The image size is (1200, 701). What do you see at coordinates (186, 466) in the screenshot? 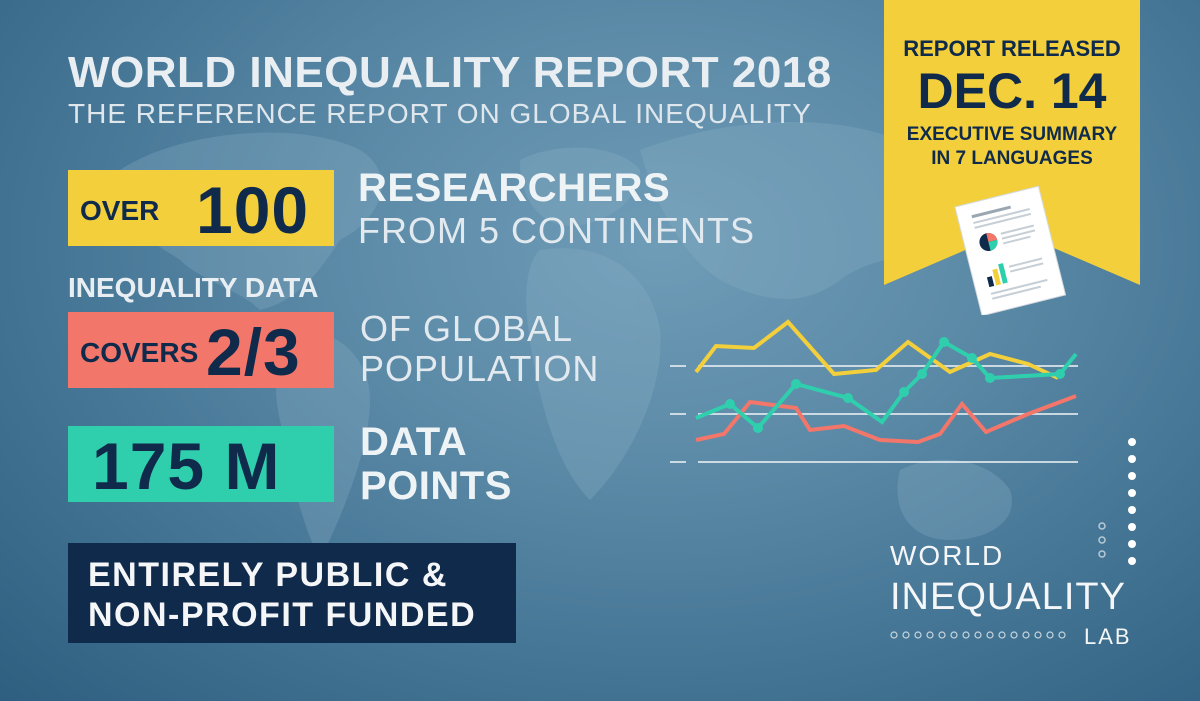
I see `datapoints-number: 175 M` at bounding box center [186, 466].